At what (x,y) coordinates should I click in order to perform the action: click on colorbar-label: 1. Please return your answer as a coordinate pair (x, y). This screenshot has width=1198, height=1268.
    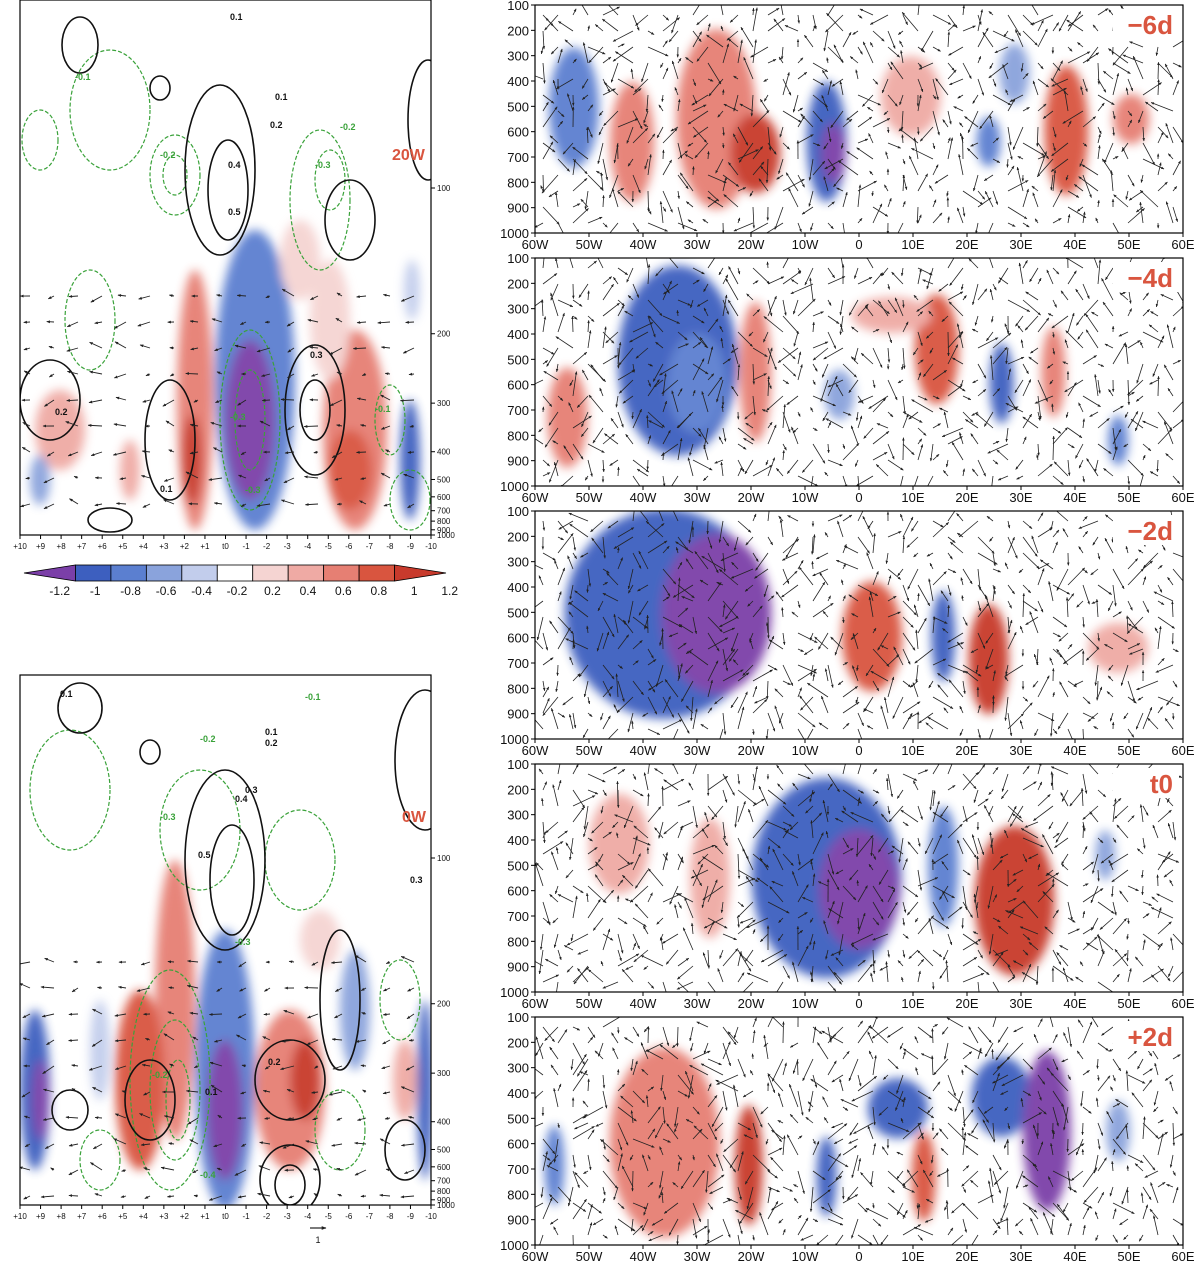
    Looking at the image, I should click on (414, 591).